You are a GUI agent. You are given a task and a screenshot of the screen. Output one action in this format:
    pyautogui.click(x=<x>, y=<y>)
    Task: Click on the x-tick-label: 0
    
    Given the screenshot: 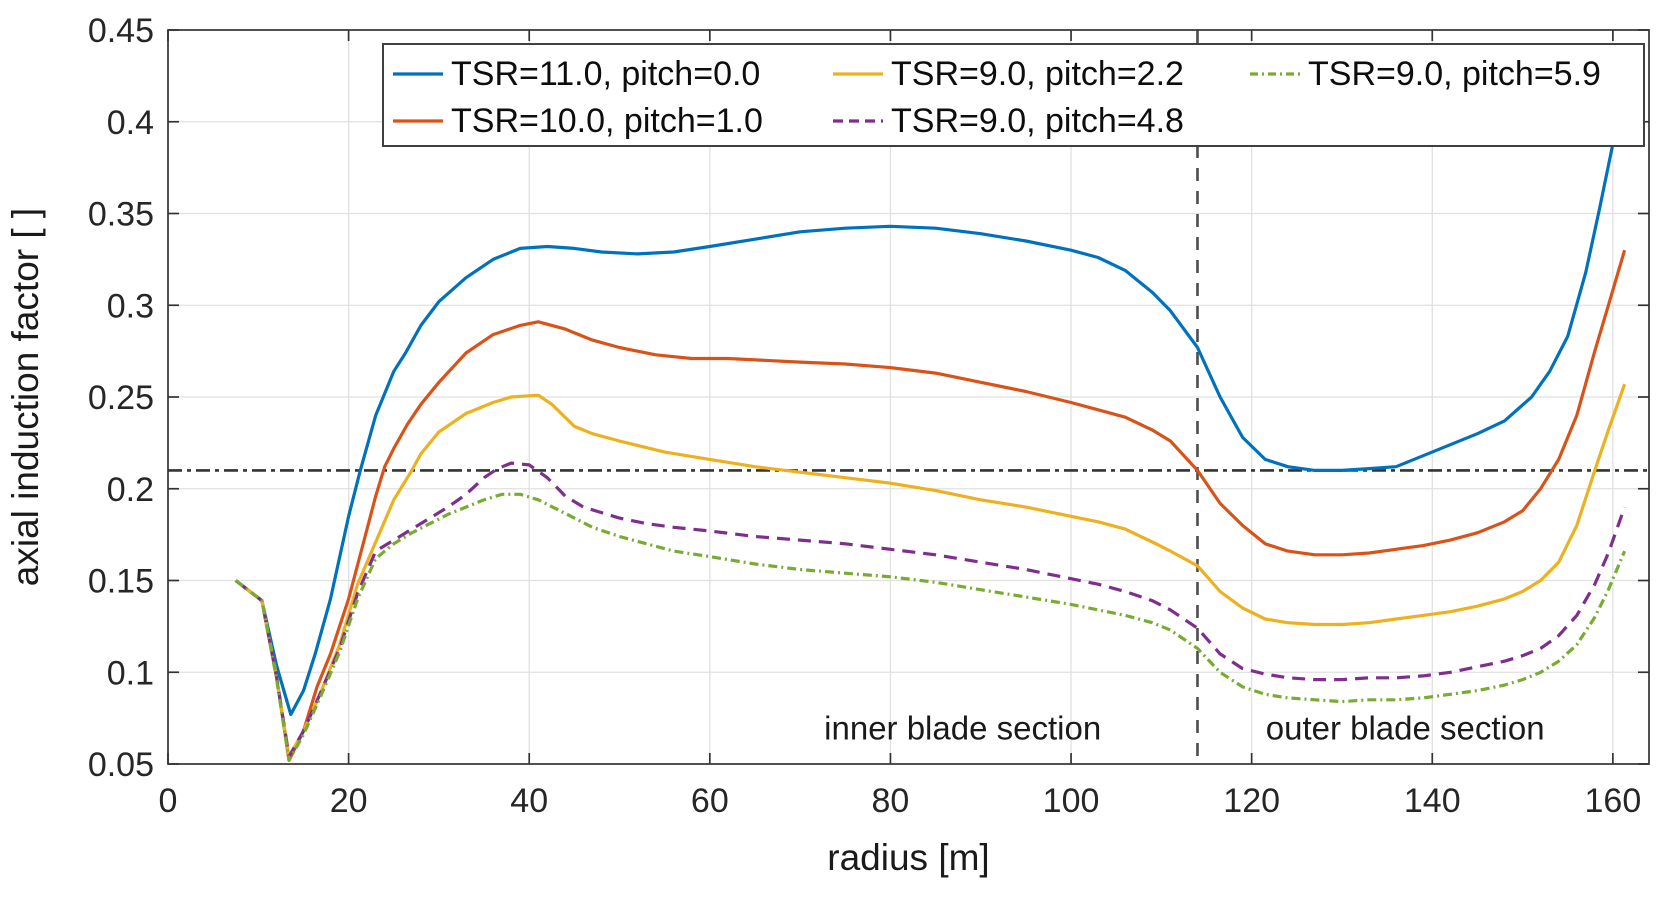 What is the action you would take?
    pyautogui.click(x=168, y=801)
    